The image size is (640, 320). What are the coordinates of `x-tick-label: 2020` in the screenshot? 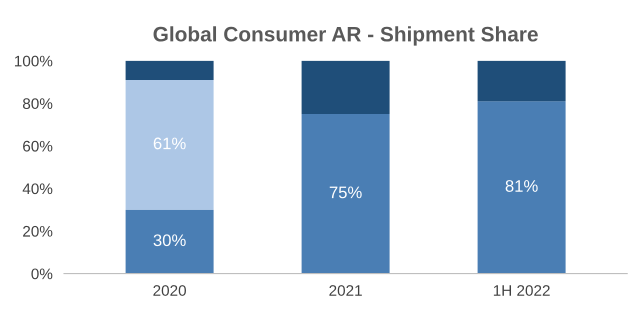 It's located at (169, 290).